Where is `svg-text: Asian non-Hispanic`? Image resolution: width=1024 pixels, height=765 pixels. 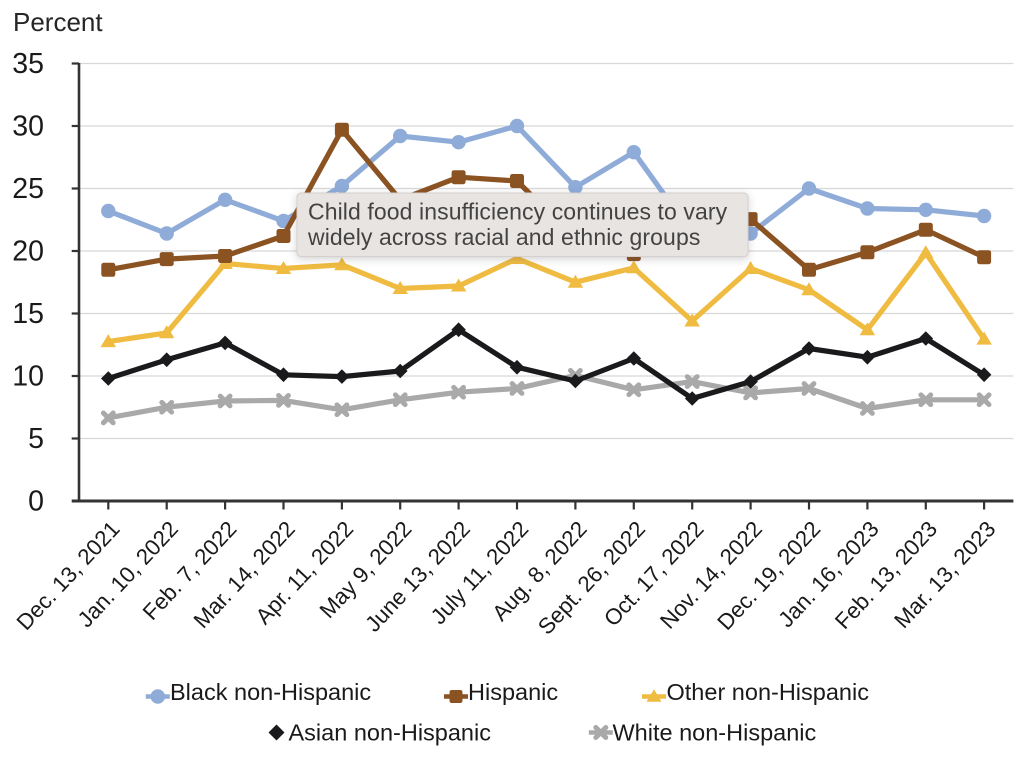
svg-text: Asian non-Hispanic is located at coordinates (390, 733).